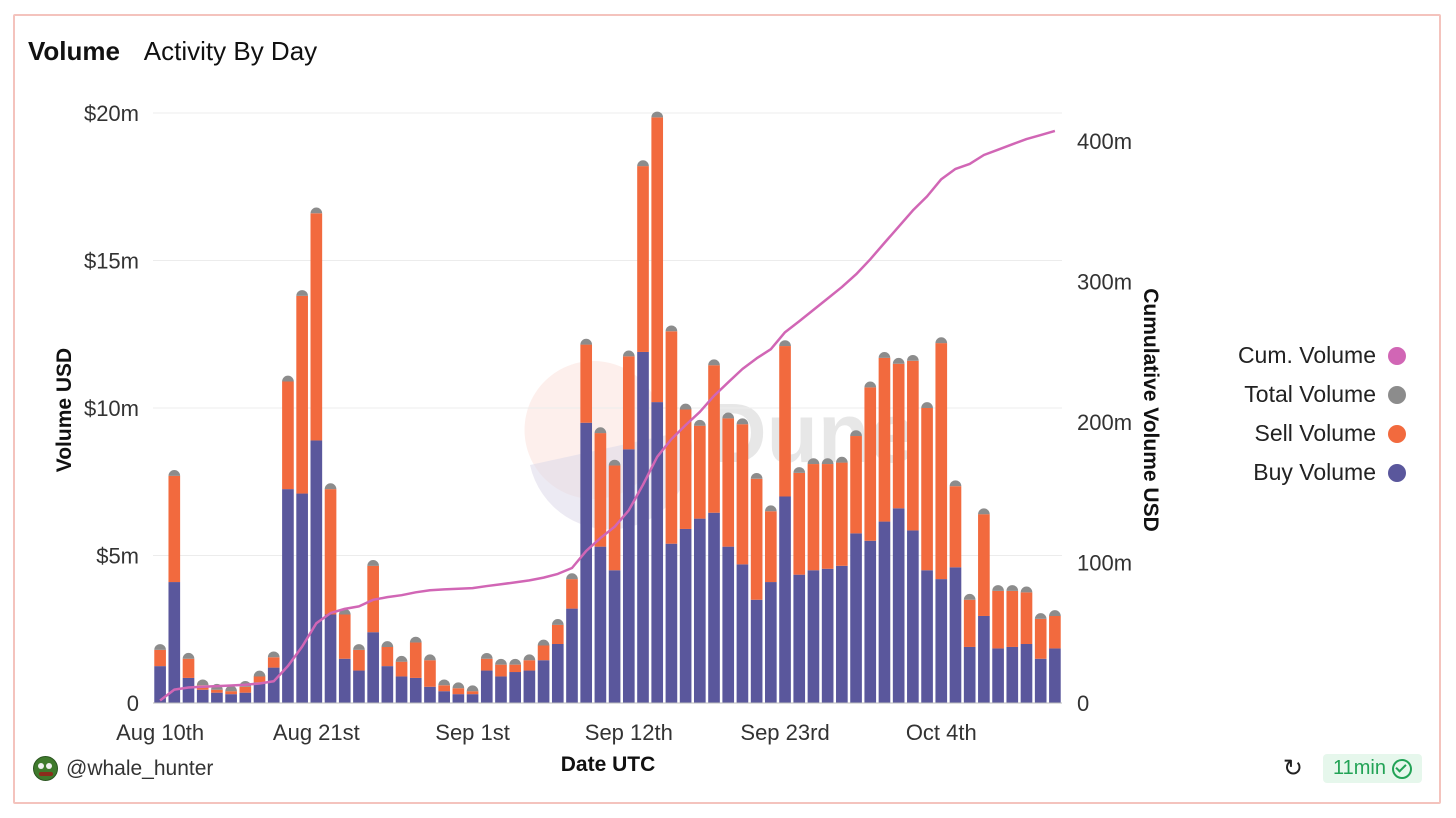 This screenshot has width=1456, height=818. Describe the element at coordinates (1310, 394) in the screenshot. I see `legend-label: Total Volume` at that location.